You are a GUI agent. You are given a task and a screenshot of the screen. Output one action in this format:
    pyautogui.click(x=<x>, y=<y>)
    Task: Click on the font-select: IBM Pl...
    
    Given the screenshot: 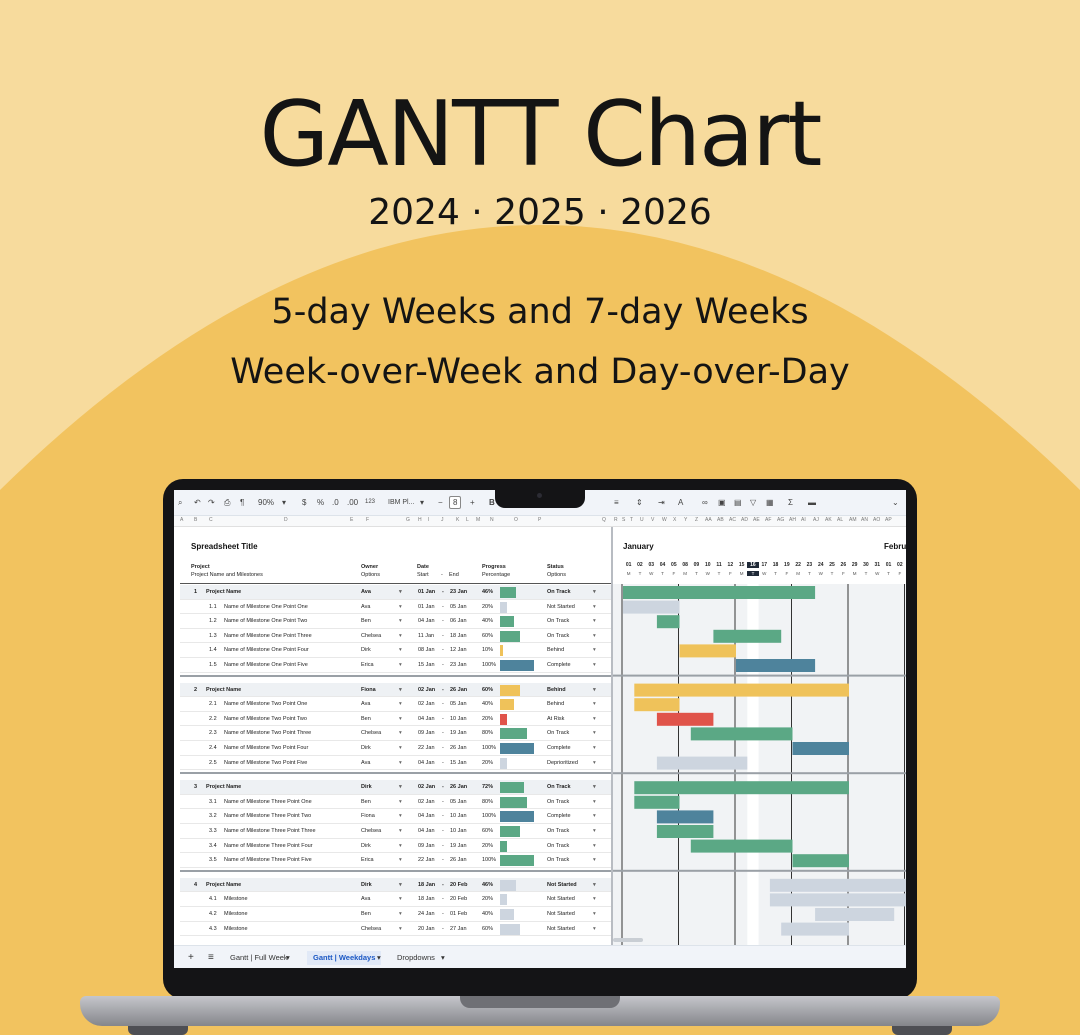 What is the action you would take?
    pyautogui.click(x=401, y=502)
    